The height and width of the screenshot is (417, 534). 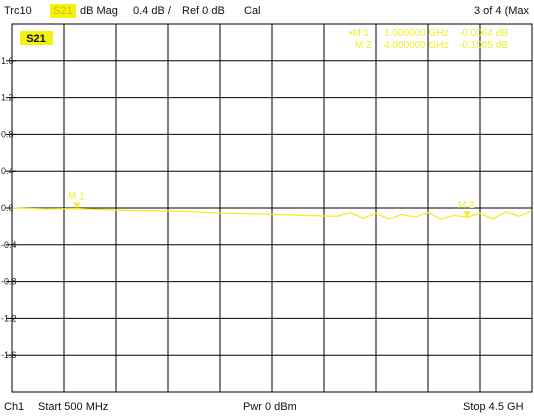 I want to click on marker-1-frequency: 1.000000 GHz, so click(x=416, y=33).